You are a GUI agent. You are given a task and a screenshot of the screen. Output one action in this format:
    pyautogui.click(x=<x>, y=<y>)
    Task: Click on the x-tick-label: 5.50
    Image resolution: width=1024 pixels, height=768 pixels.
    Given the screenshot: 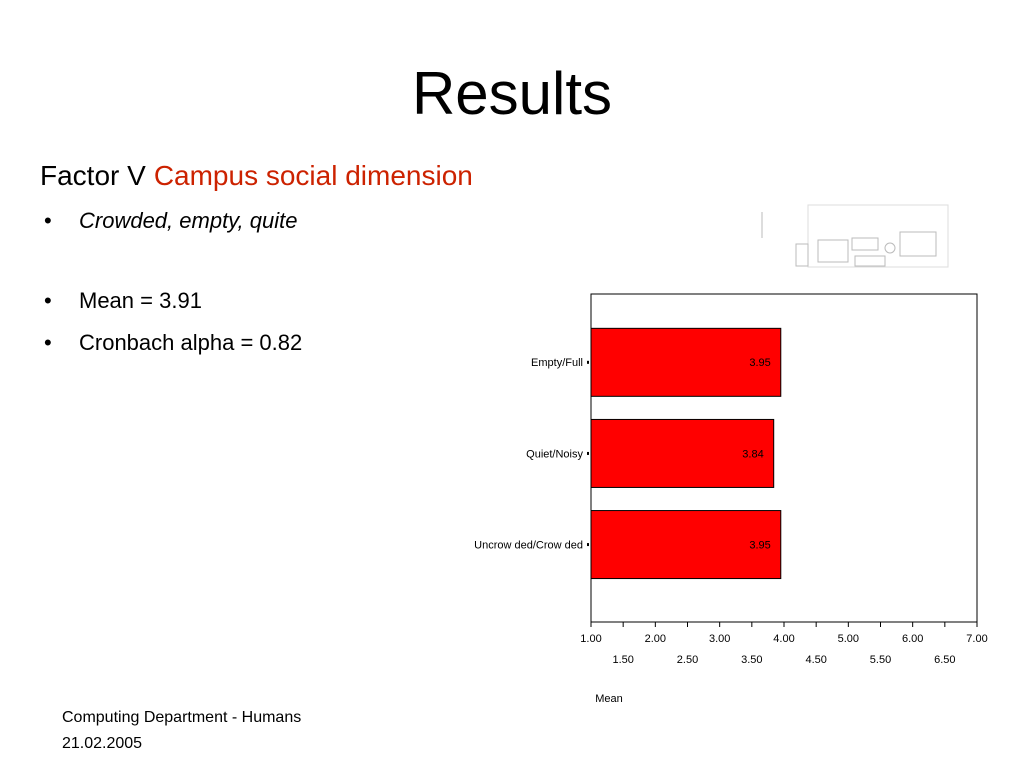 What is the action you would take?
    pyautogui.click(x=880, y=660)
    